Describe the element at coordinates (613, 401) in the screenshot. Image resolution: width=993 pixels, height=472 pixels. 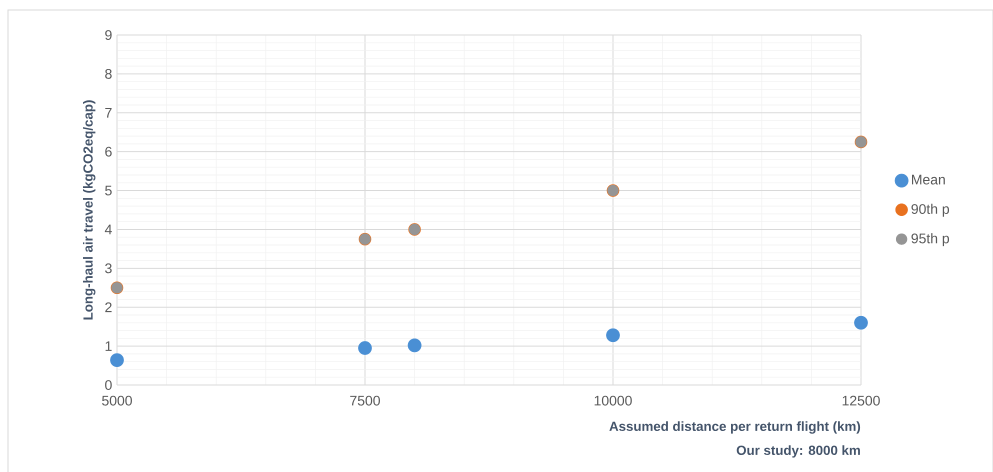
I see `x-tick-label: 10000` at that location.